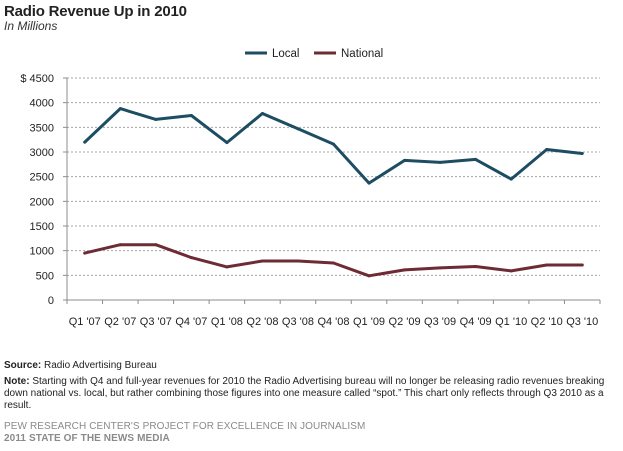 The image size is (623, 451). What do you see at coordinates (227, 322) in the screenshot?
I see `x-tick-label: Q1 '08` at bounding box center [227, 322].